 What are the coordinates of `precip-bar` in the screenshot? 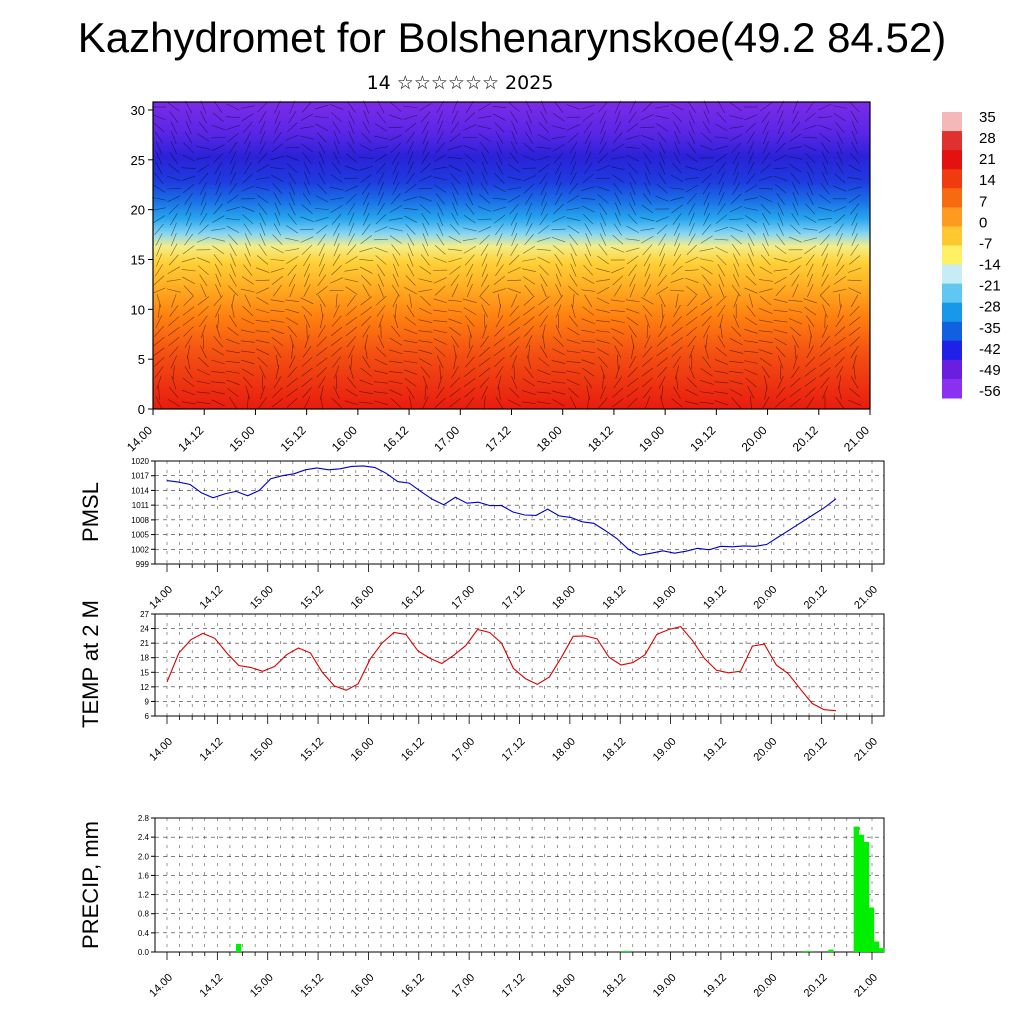 It's located at (871, 929).